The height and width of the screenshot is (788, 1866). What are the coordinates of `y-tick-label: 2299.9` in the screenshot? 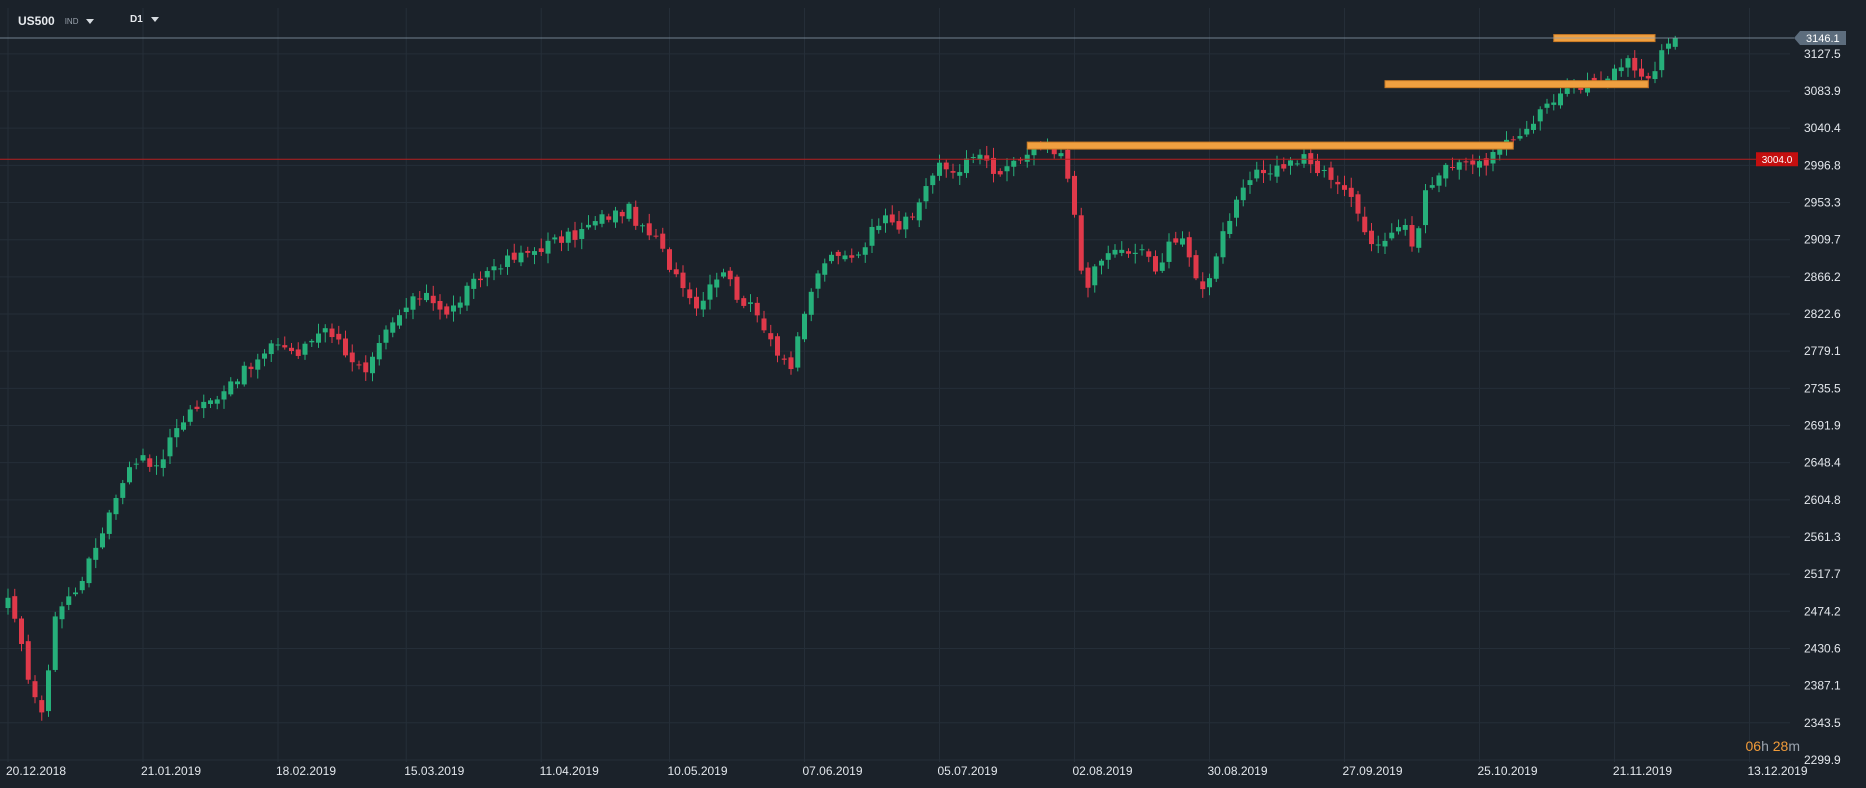 It's located at (1822, 760).